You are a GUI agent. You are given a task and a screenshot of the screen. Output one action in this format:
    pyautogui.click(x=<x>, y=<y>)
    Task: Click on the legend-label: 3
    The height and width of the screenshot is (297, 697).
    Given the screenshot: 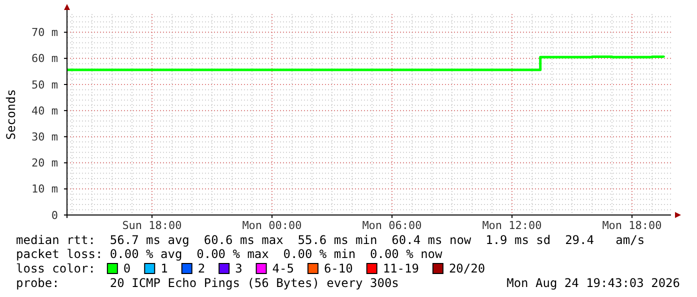 What is the action you would take?
    pyautogui.click(x=238, y=269)
    